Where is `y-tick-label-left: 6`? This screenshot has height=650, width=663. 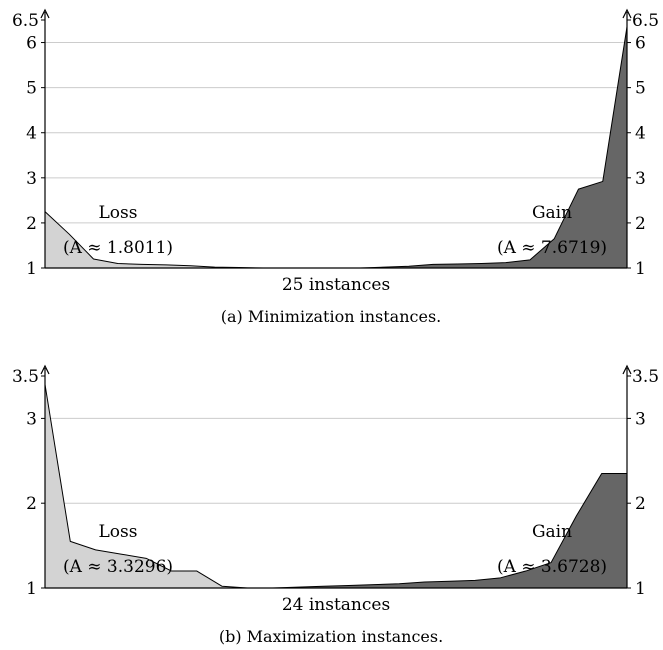
y-tick-label-left: 6 is located at coordinates (31, 44).